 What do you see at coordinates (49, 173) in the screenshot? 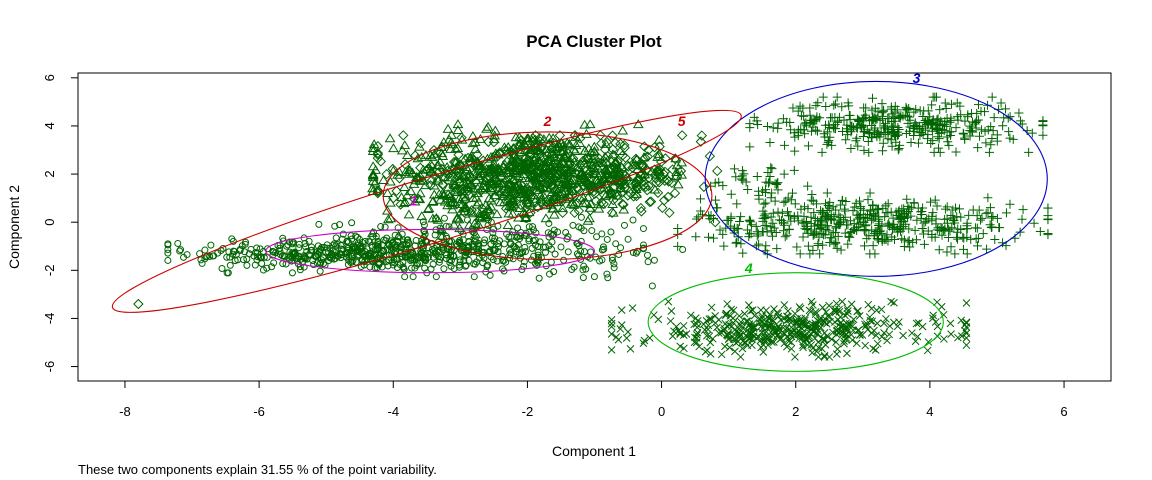
I see `y-tick-label: 2` at bounding box center [49, 173].